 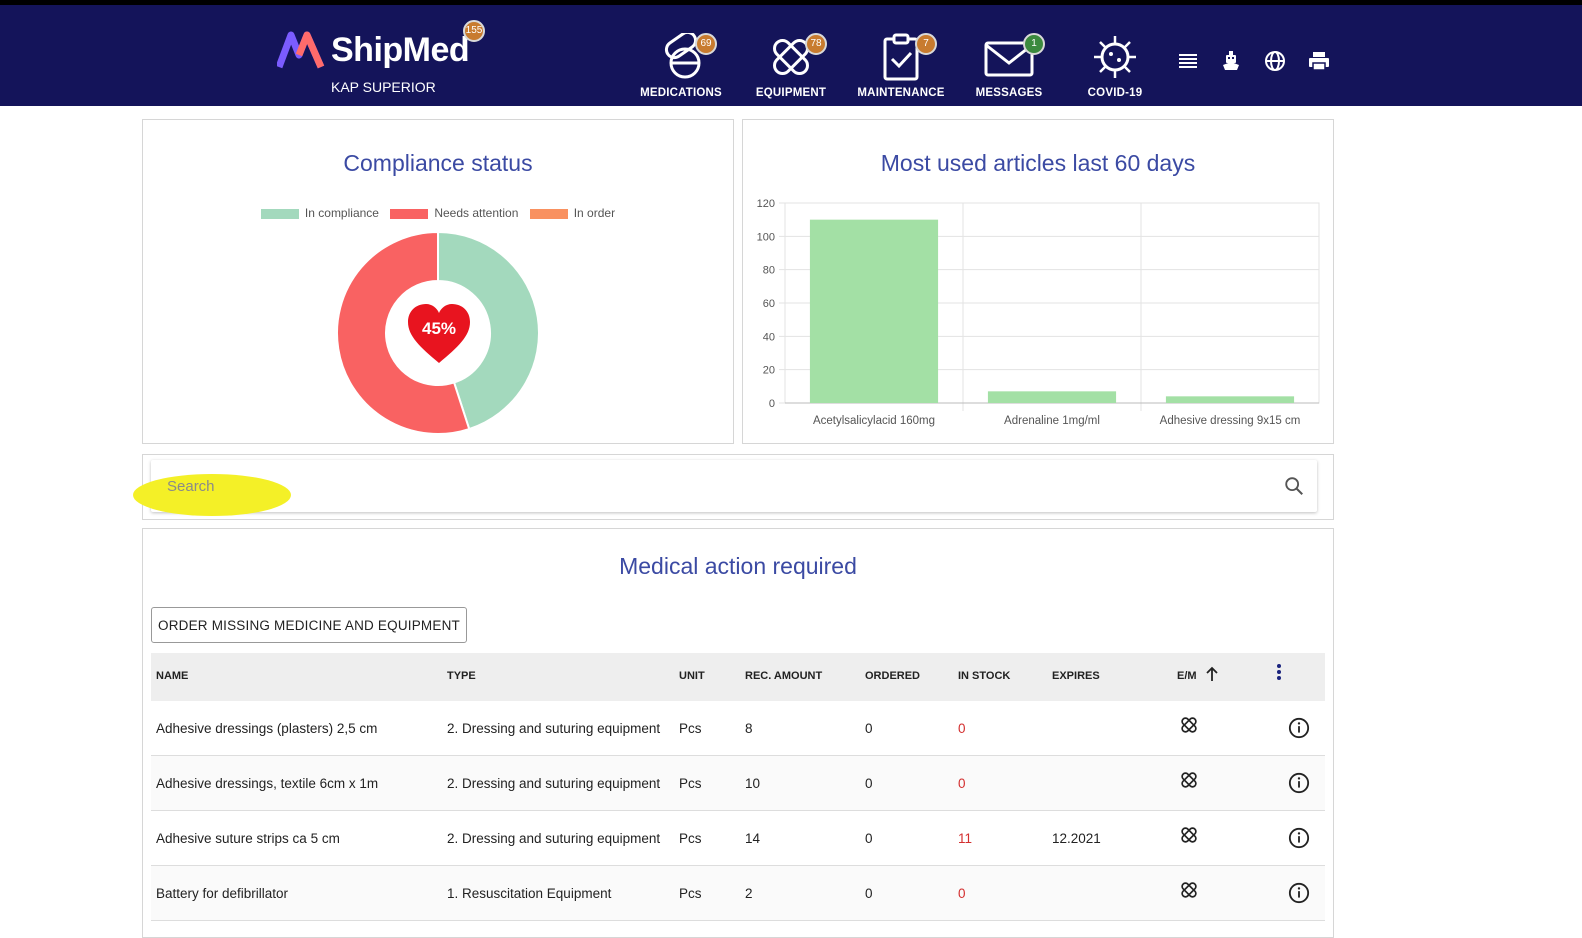 What do you see at coordinates (474, 31) in the screenshot?
I see `brand-badge: 155` at bounding box center [474, 31].